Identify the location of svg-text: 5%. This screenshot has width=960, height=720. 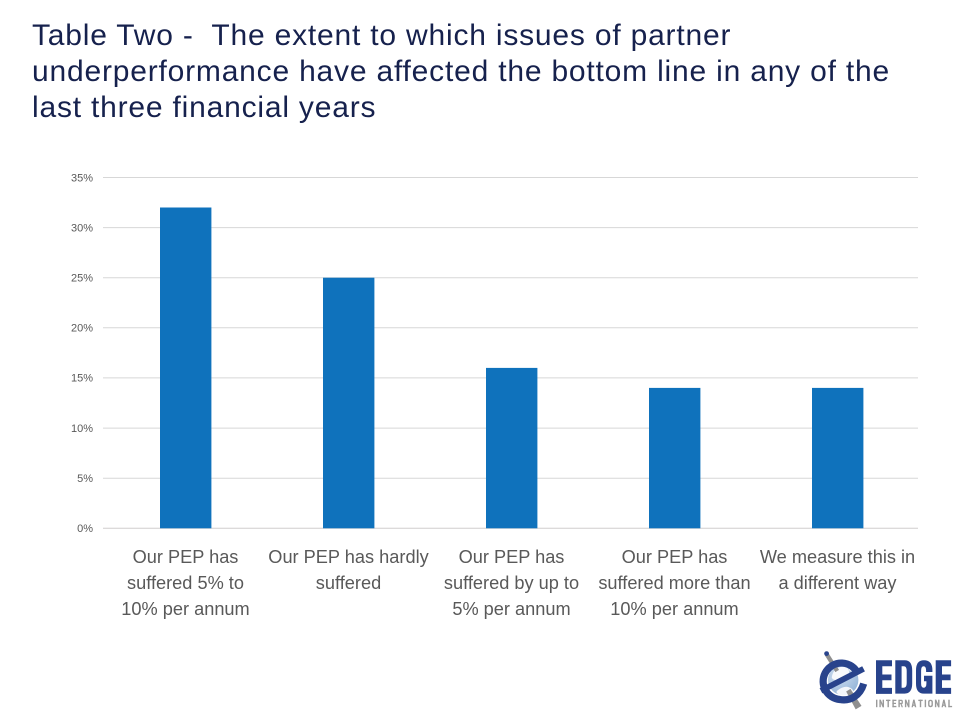
(85, 479).